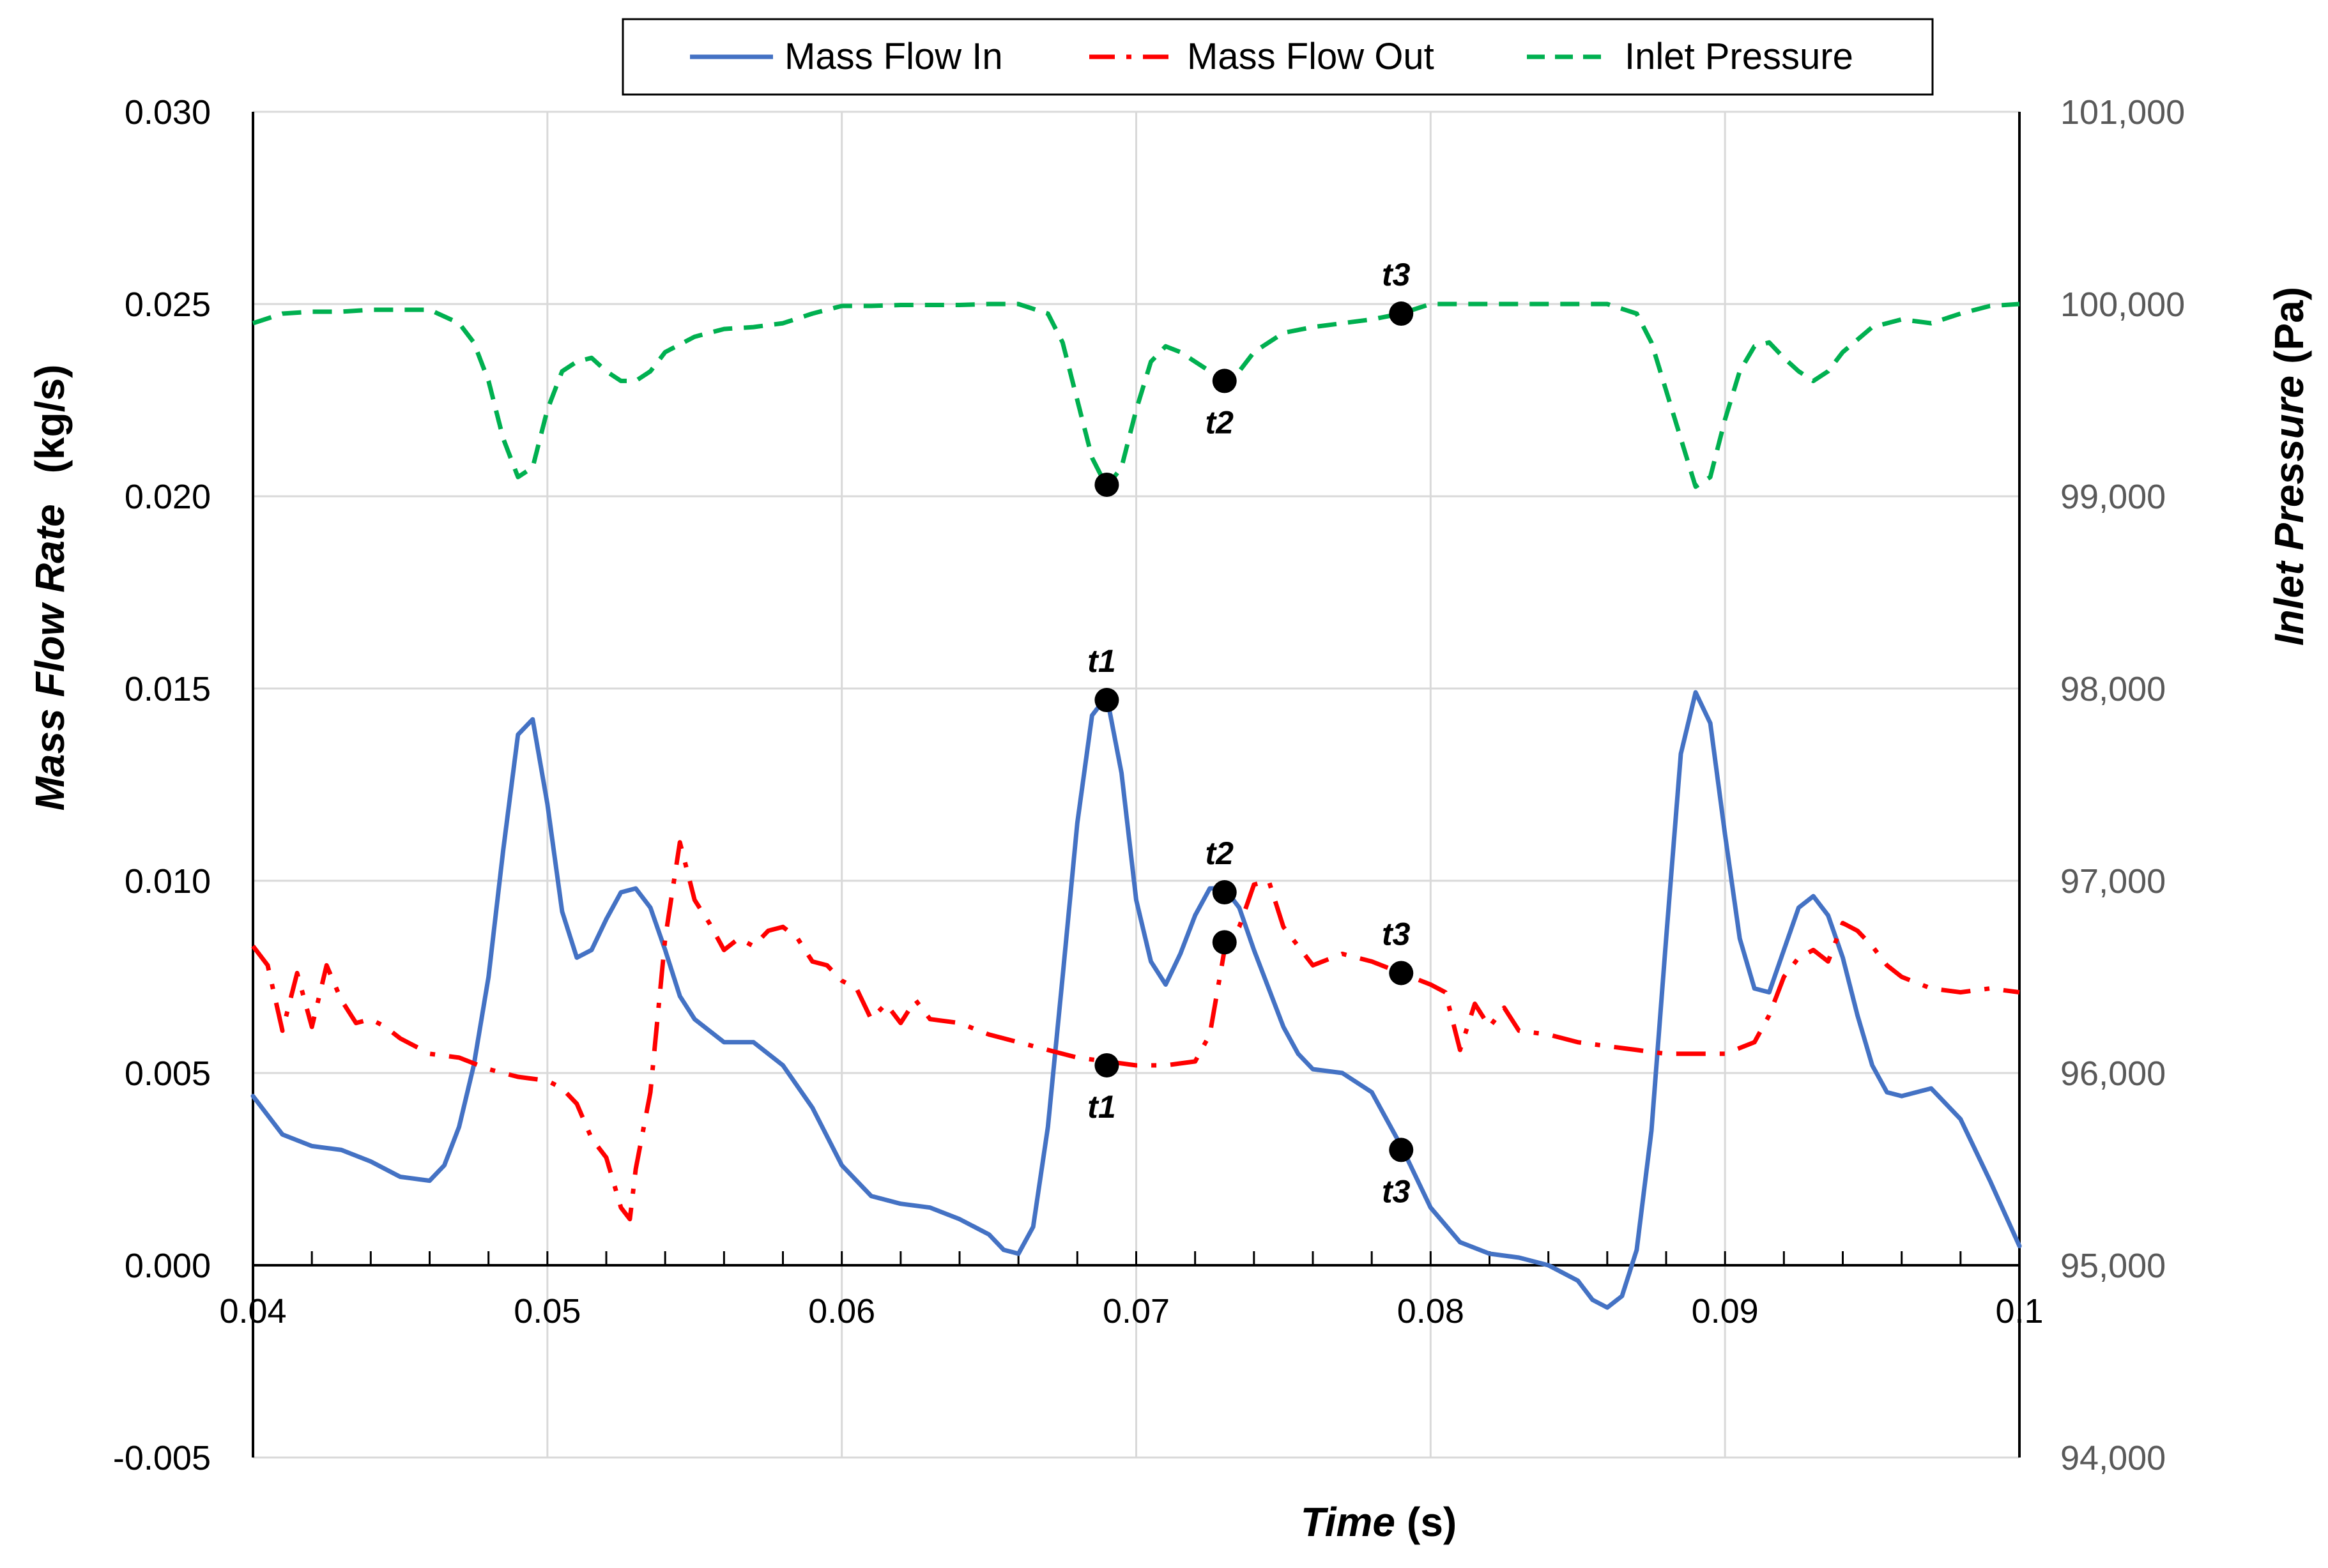 The height and width of the screenshot is (1568, 2328). I want to click on x-tick-label: 0.1, so click(2019, 1311).